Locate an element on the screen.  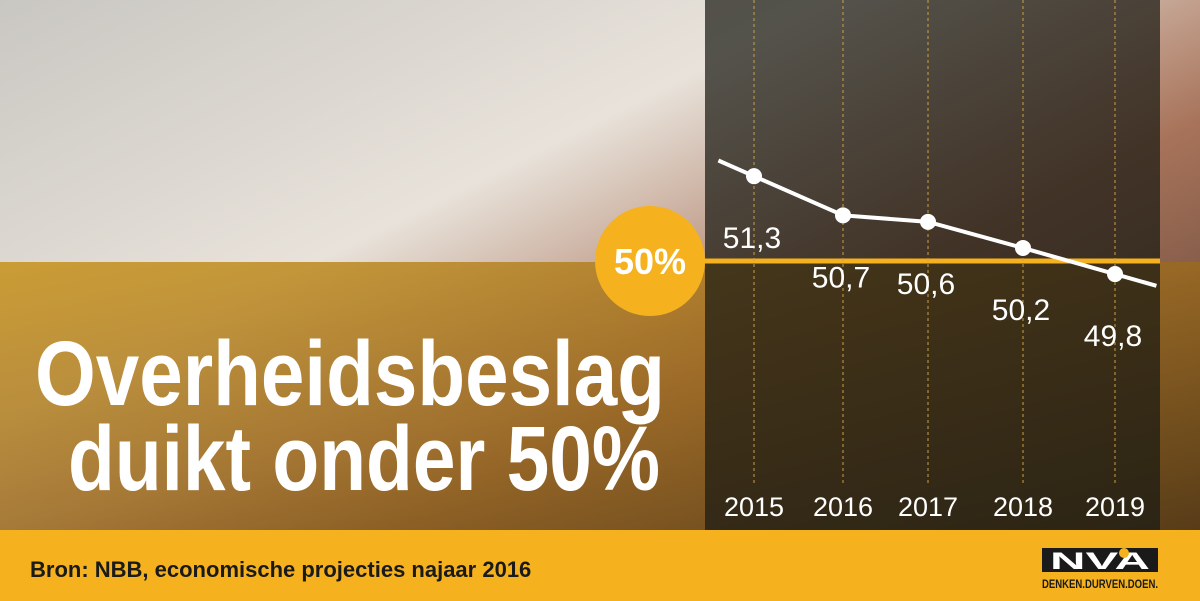
logo-text: NVA is located at coordinates (1100, 561).